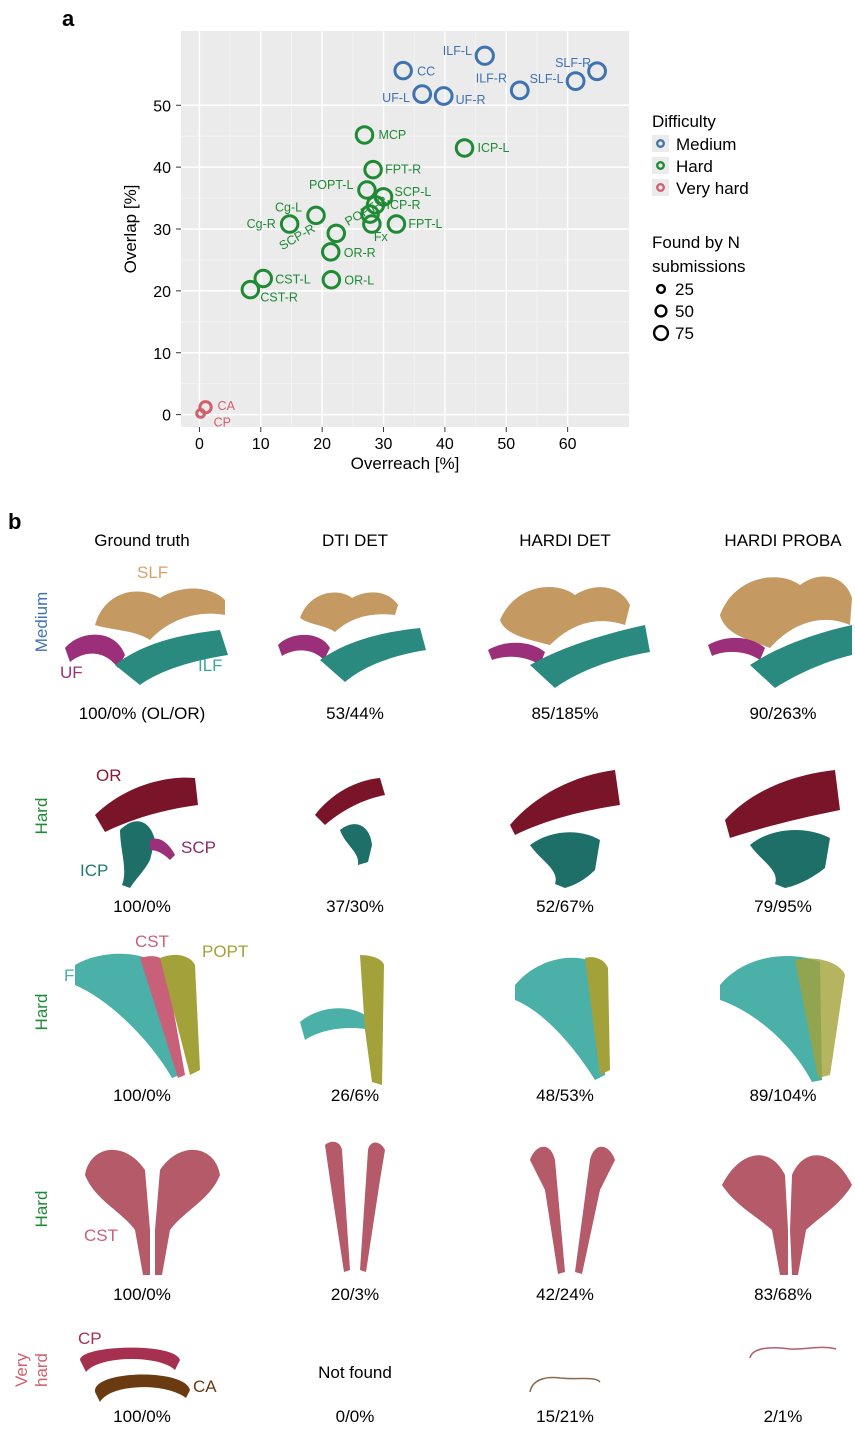  Describe the element at coordinates (142, 1294) in the screenshot. I see `score-r4-c1: 100/0%` at that location.